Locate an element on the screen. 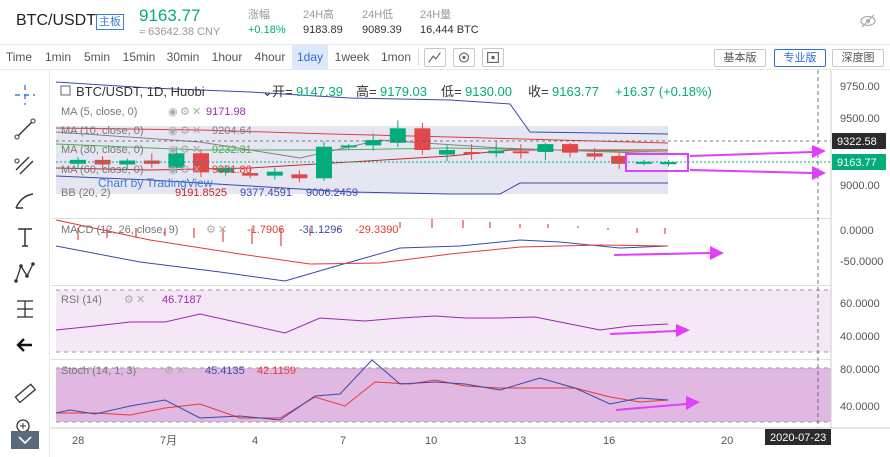  macd-line is located at coordinates (362, 260).